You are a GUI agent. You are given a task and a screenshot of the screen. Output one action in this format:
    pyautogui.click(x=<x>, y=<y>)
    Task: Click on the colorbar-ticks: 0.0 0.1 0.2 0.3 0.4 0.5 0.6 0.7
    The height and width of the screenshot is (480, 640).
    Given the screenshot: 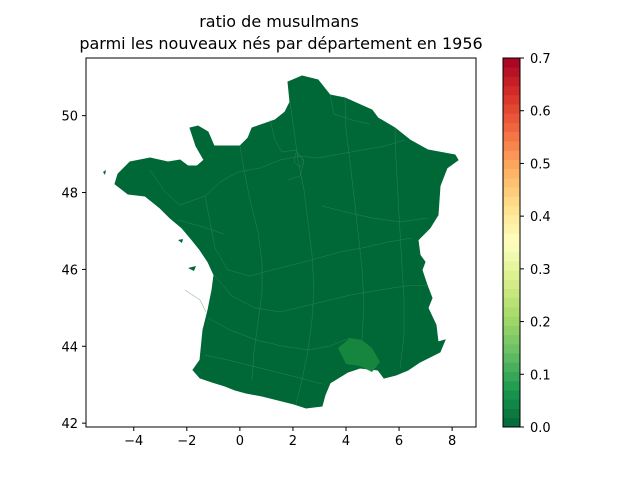 What is the action you would take?
    pyautogui.click(x=535, y=244)
    